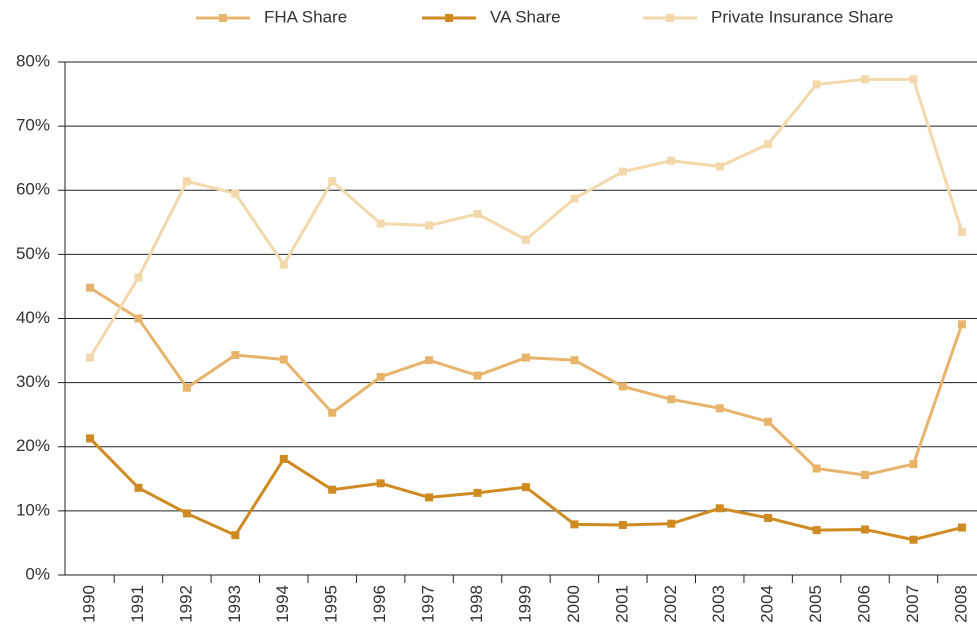 Image resolution: width=977 pixels, height=644 pixels. Describe the element at coordinates (476, 604) in the screenshot. I see `x-tick-label: 1998` at that location.